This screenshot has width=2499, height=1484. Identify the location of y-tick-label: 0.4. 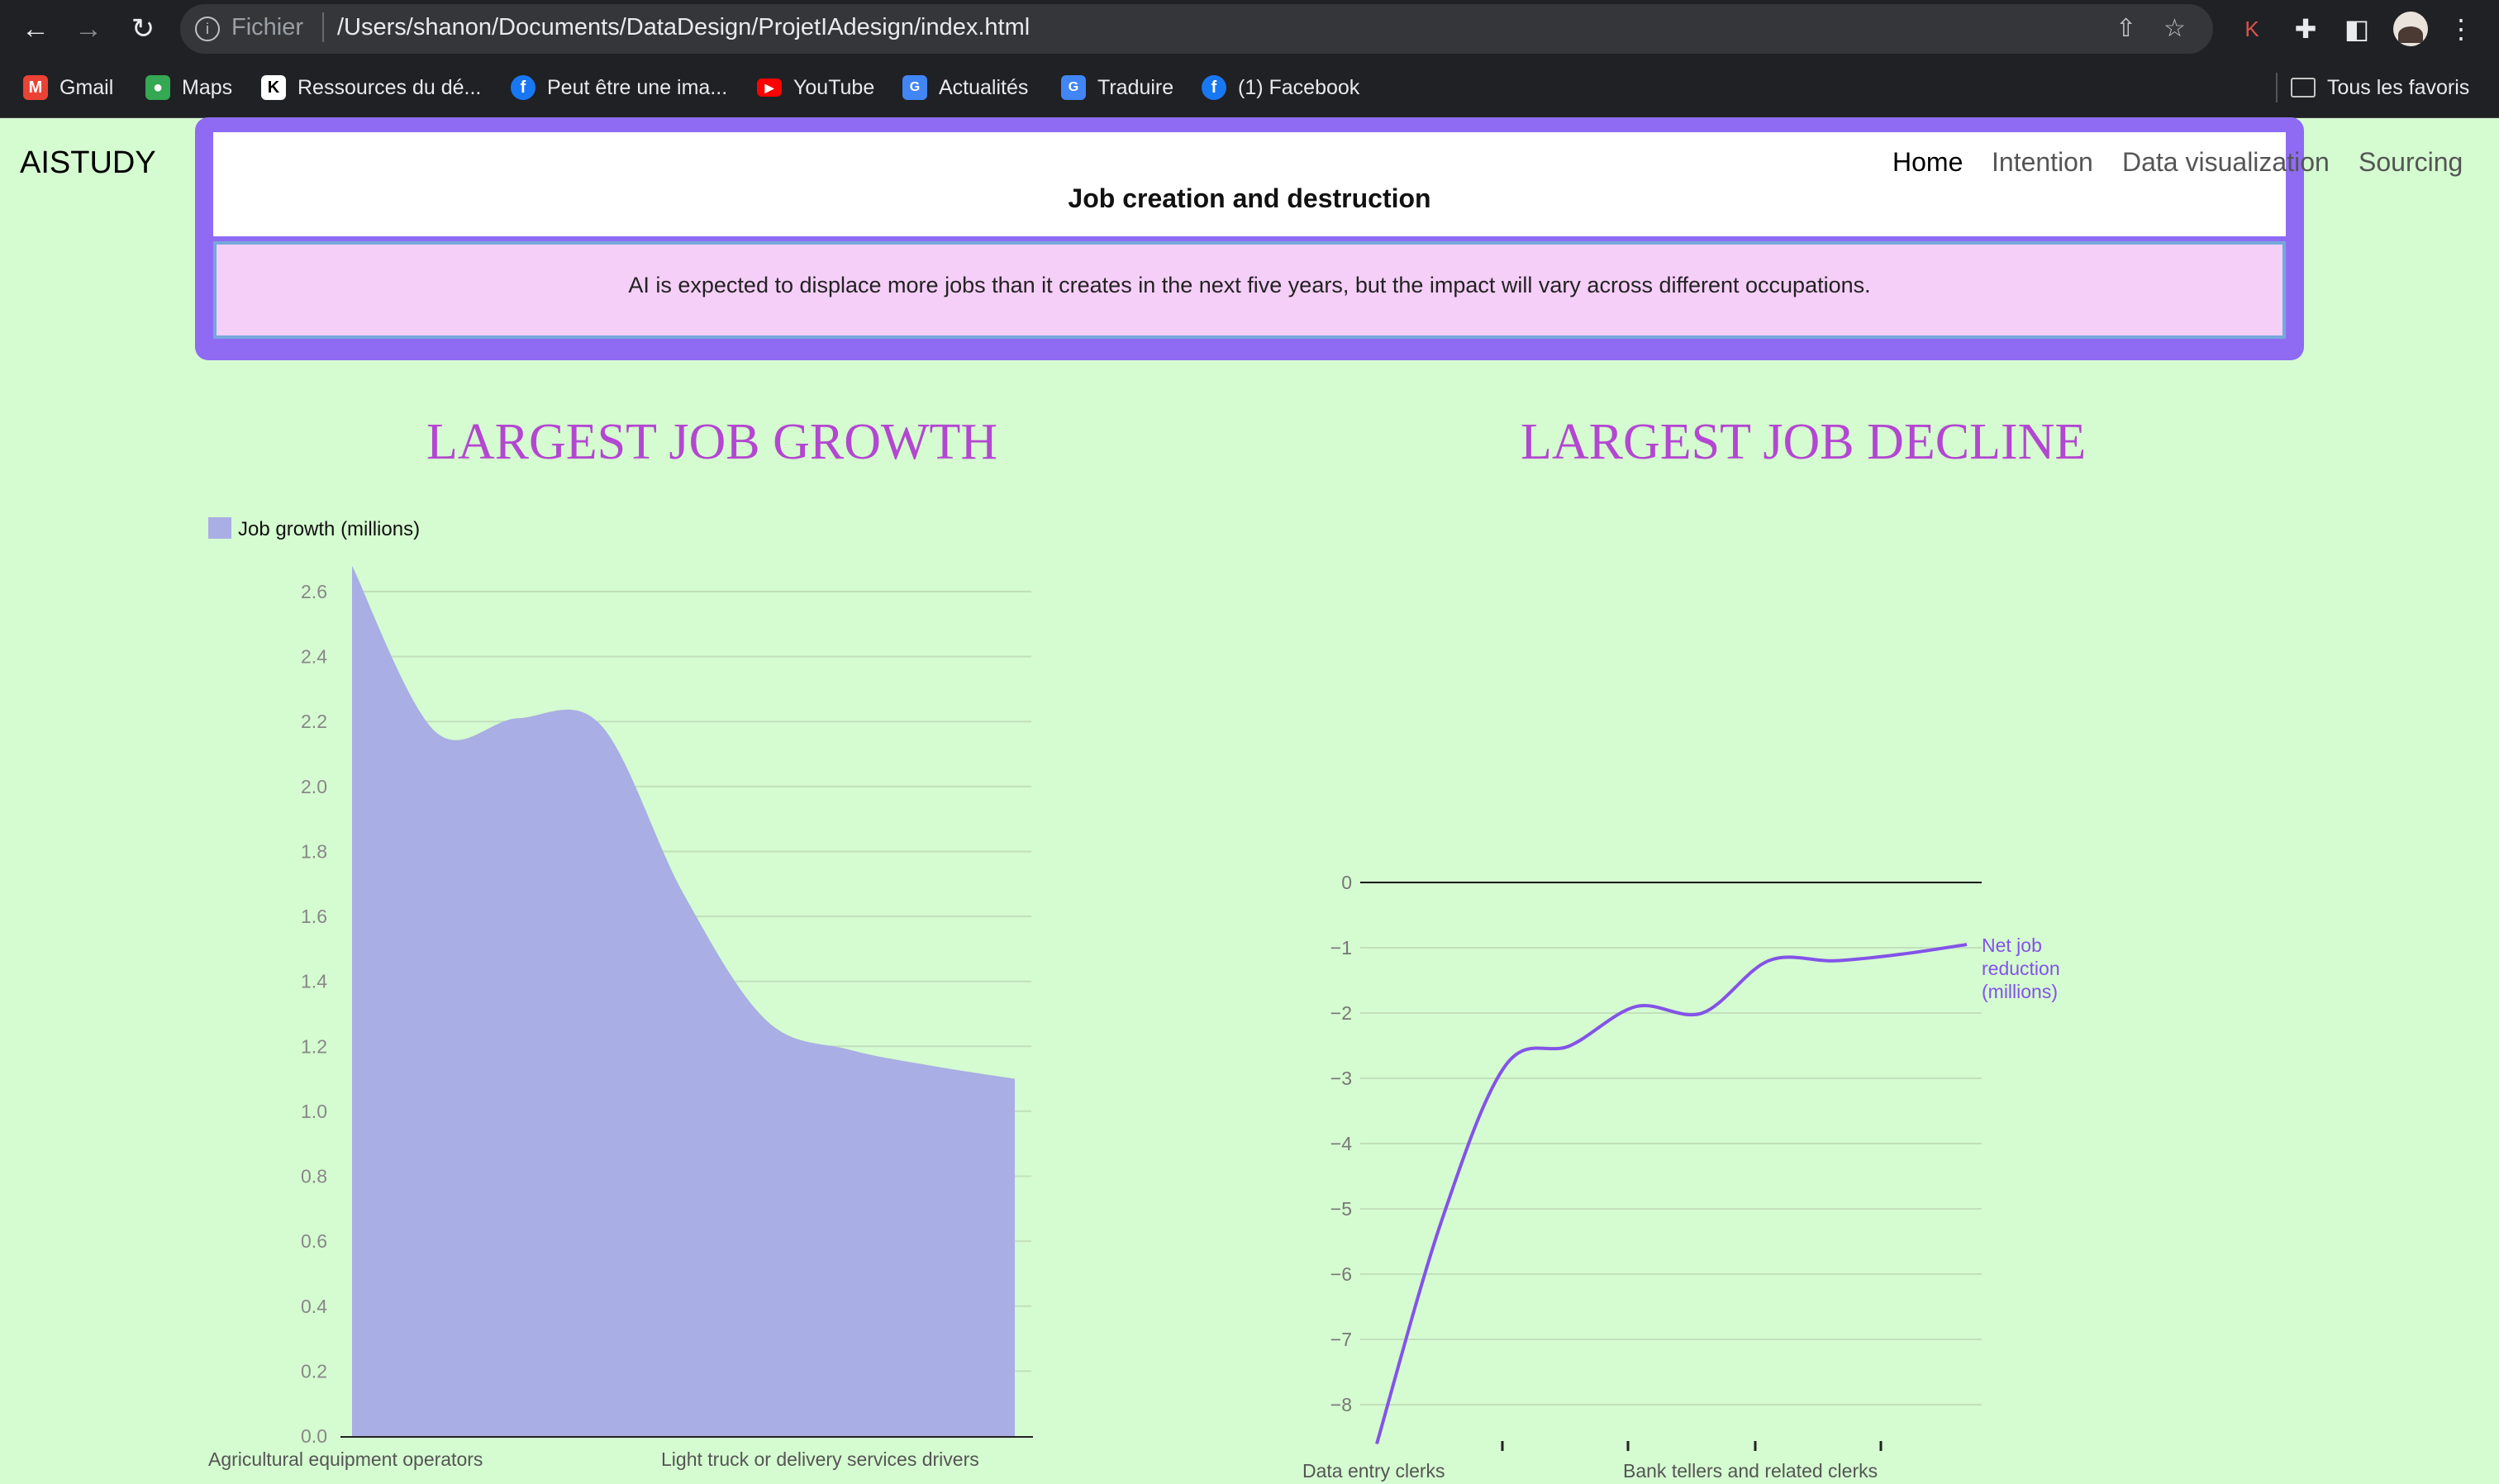
(314, 1306).